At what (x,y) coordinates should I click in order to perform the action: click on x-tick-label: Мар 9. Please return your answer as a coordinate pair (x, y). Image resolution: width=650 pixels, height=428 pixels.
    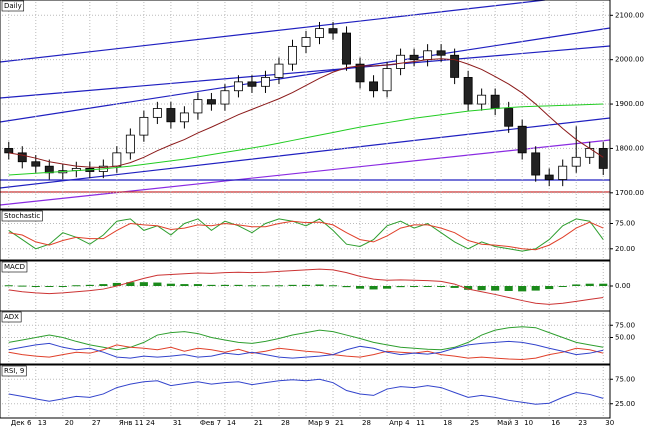
    Looking at the image, I should click on (318, 423).